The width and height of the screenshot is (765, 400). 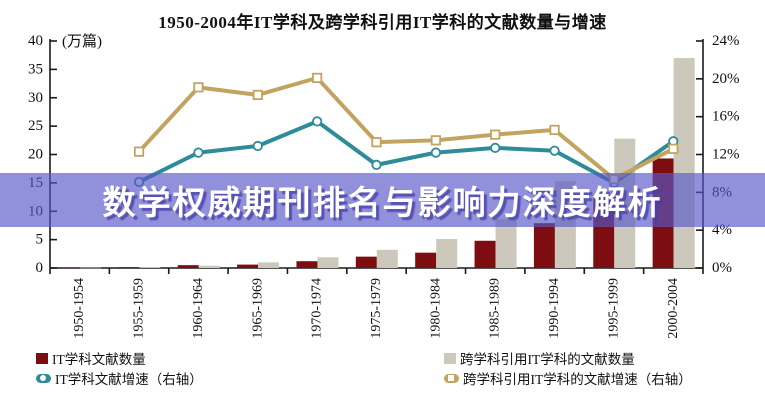 What do you see at coordinates (726, 155) in the screenshot?
I see `y-right-tick-label: 12%` at bounding box center [726, 155].